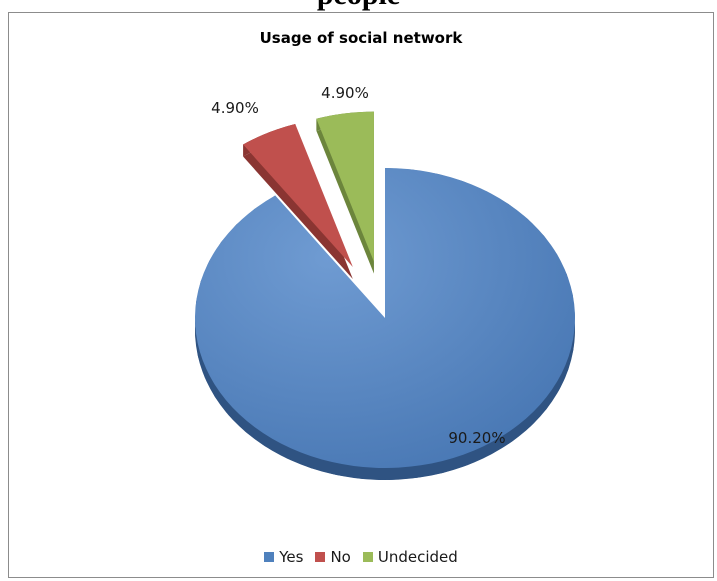 The image size is (717, 581). I want to click on chart-title: Usage of social network, so click(361, 38).